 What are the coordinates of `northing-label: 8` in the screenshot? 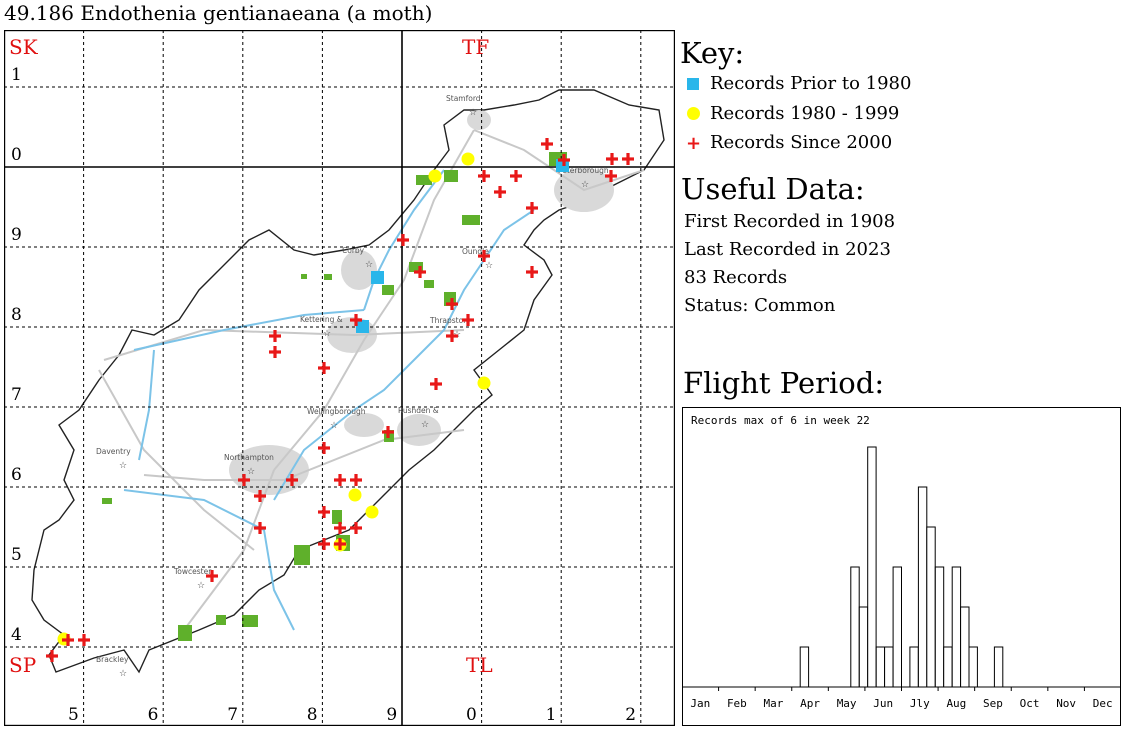 It's located at (16, 315).